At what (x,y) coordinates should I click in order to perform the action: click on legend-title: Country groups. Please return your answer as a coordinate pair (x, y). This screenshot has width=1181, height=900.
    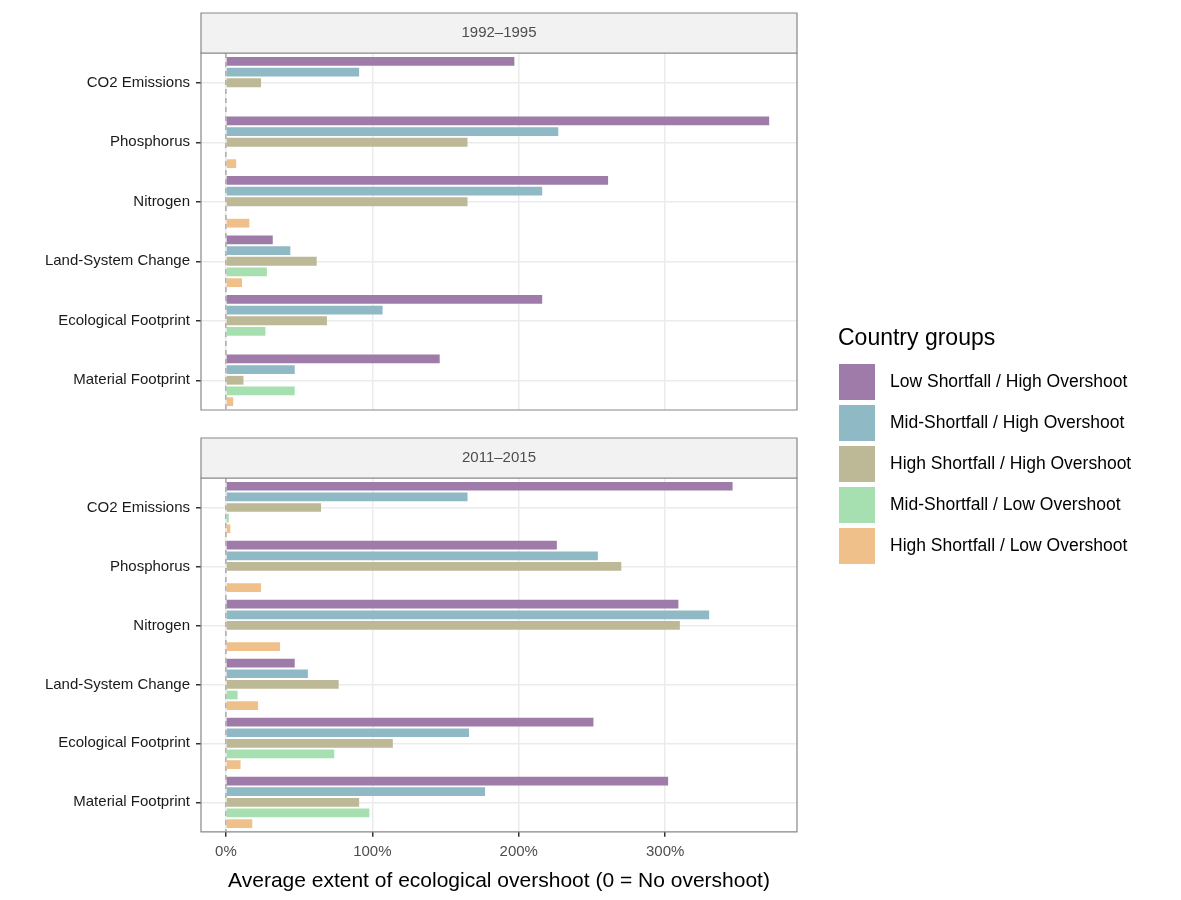
    Looking at the image, I should click on (917, 337).